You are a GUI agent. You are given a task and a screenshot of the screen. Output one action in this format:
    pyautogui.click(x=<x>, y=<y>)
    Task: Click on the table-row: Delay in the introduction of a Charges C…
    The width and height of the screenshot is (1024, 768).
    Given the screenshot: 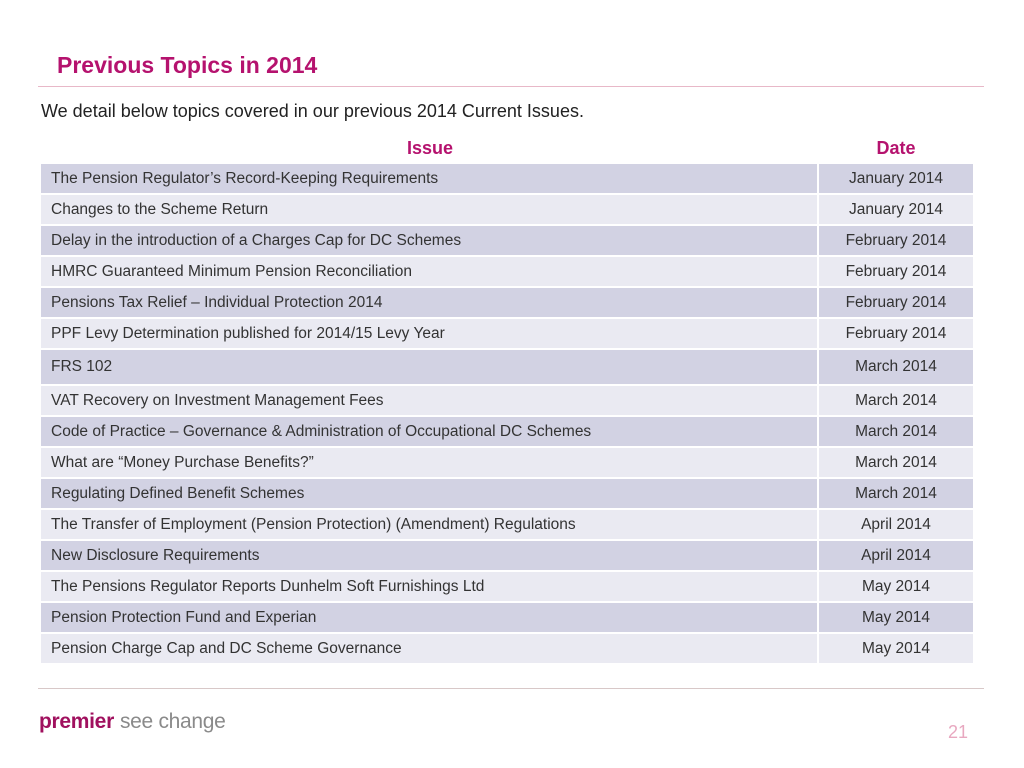 What is the action you would take?
    pyautogui.click(x=507, y=241)
    